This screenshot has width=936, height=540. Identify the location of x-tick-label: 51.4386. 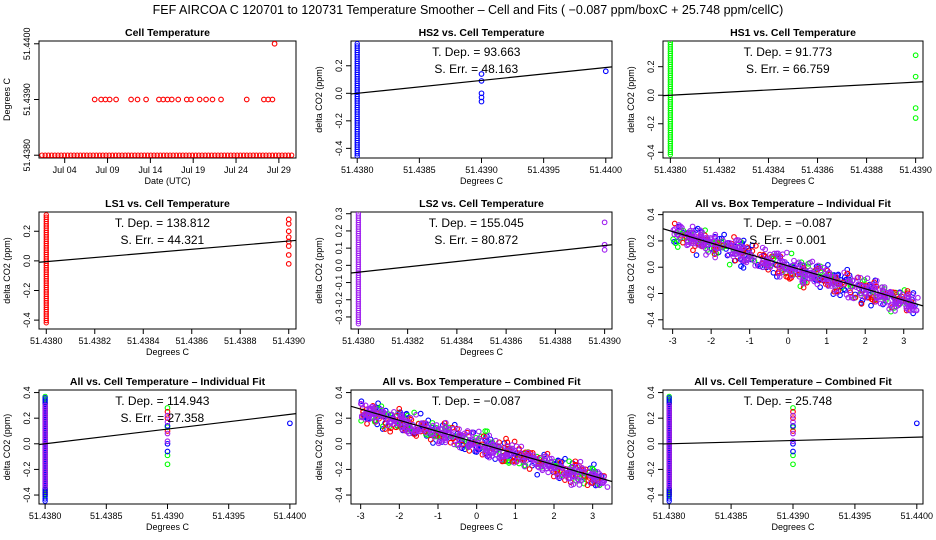
(191, 341).